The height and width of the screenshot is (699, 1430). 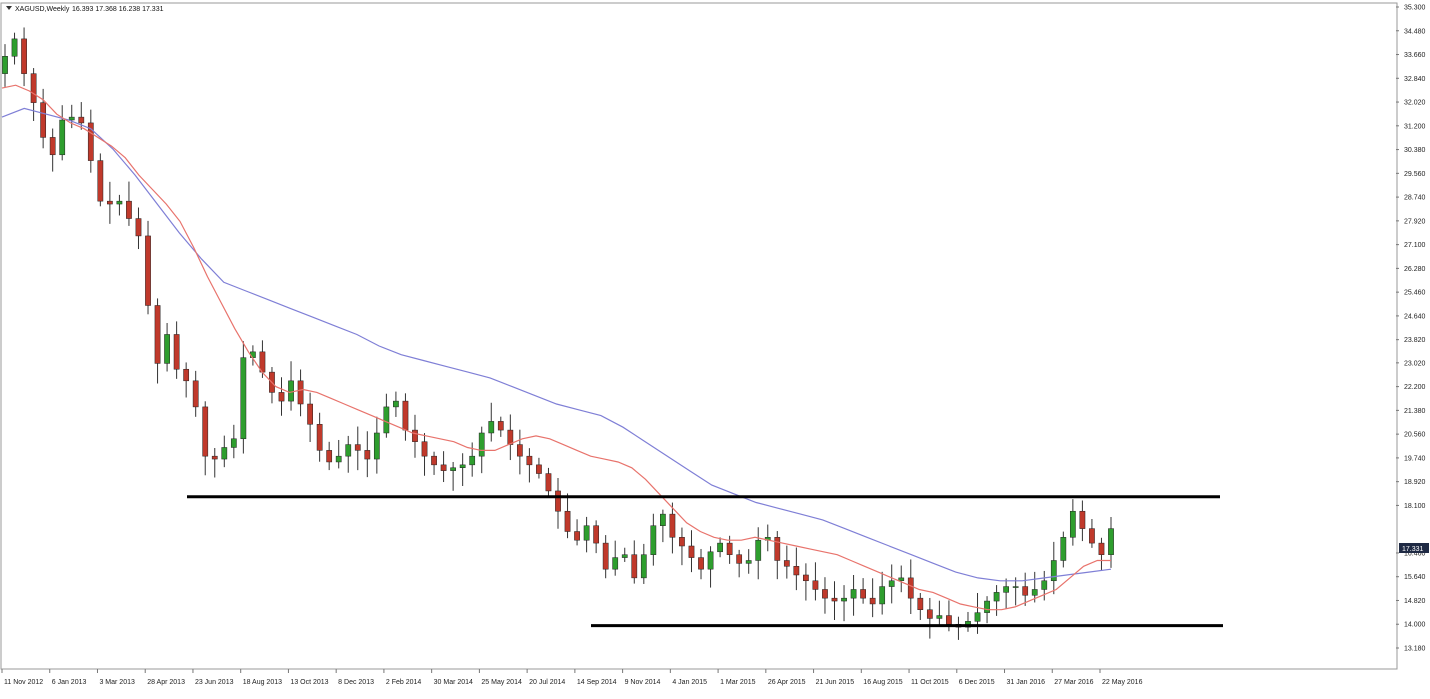 I want to click on y-tick-label: 21.380, so click(x=1415, y=411).